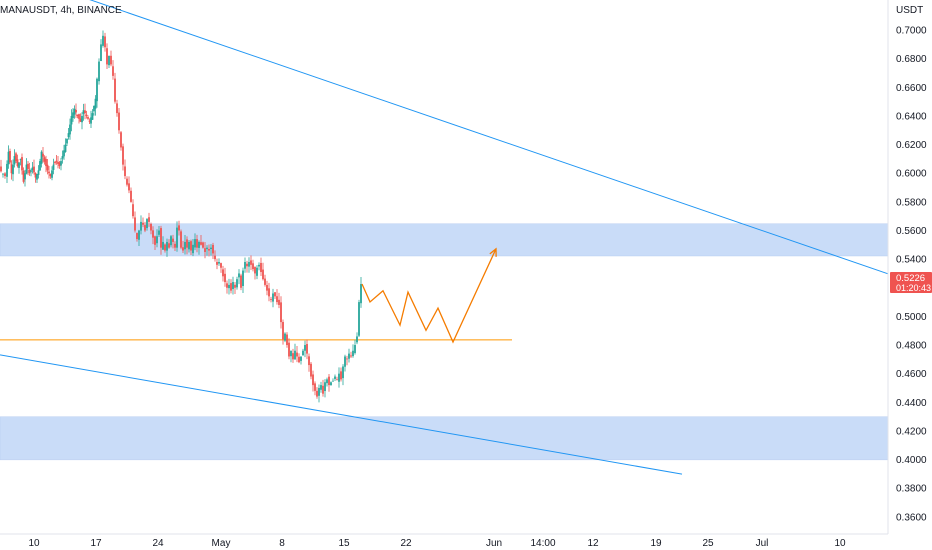  I want to click on price-tick-label: 0.5000, so click(911, 317).